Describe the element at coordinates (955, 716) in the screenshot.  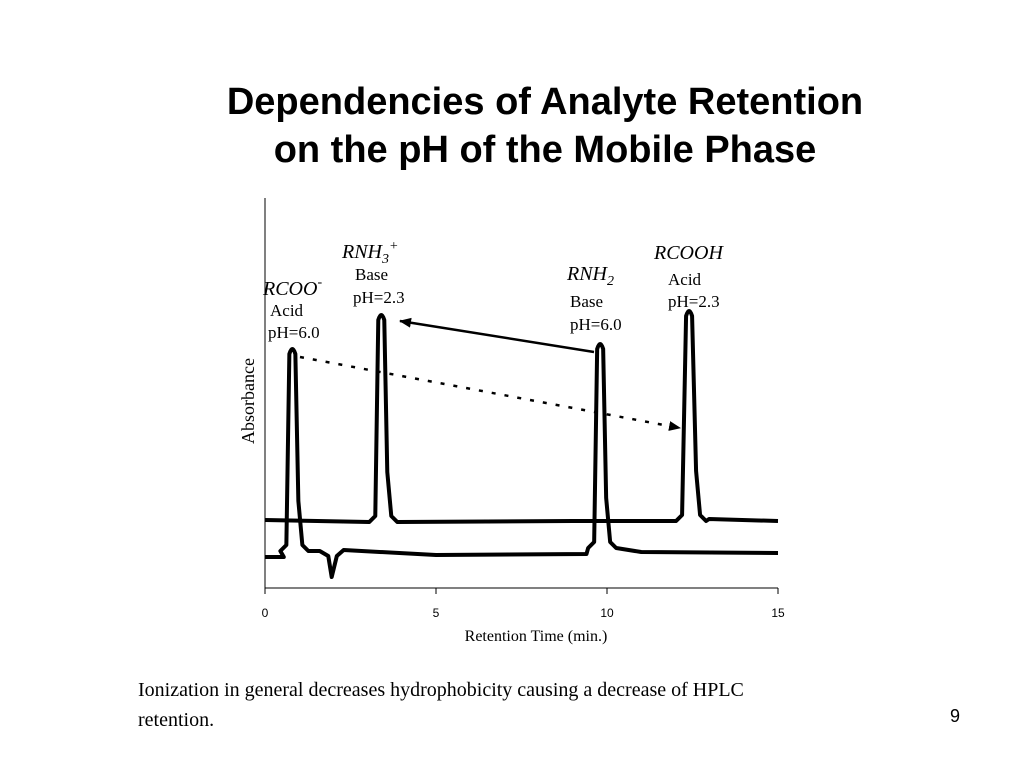
I see `page-number: 9` at that location.